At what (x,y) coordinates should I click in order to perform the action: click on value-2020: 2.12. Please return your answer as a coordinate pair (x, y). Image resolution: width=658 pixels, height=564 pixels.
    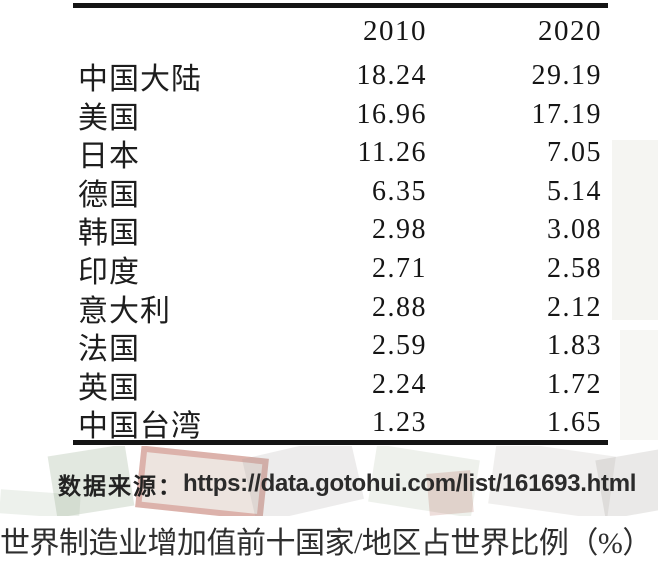
    Looking at the image, I should click on (574, 307).